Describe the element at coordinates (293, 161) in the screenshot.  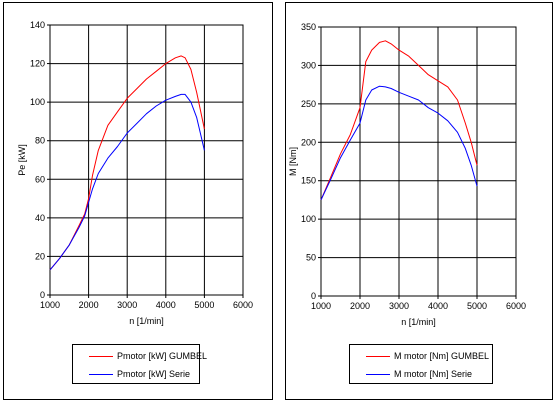
I see `y-axis-label: M [Nm]` at that location.